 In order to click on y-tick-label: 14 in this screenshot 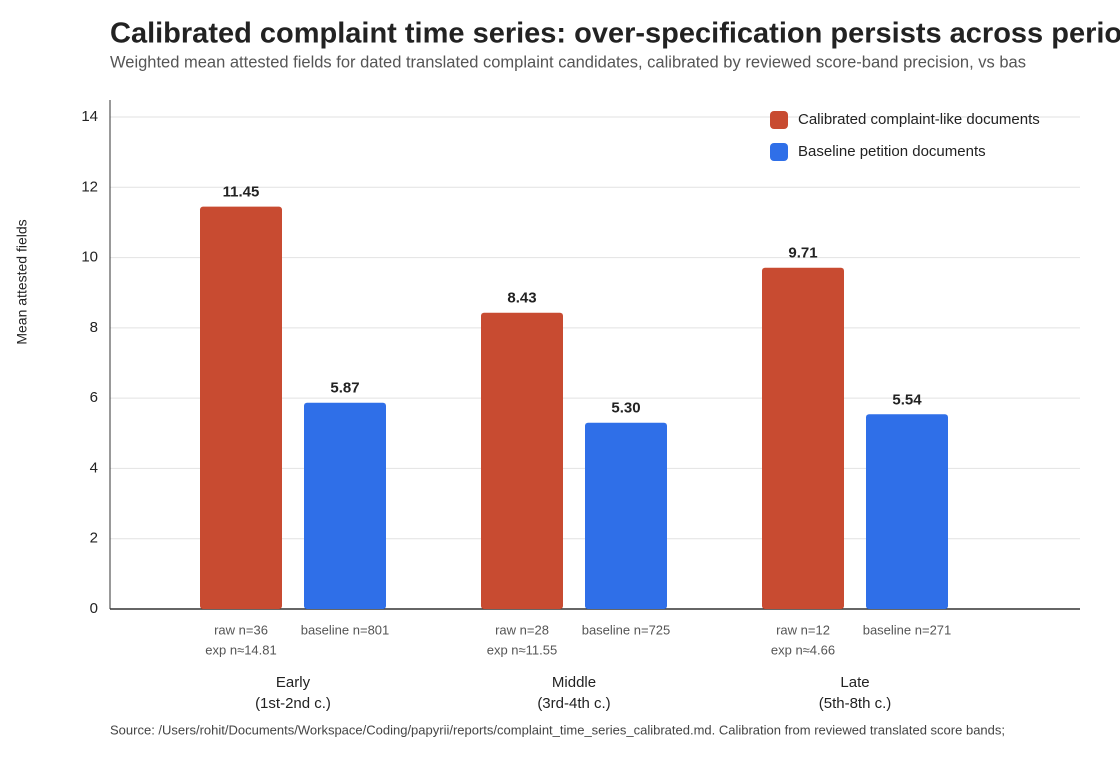, I will do `click(89, 116)`.